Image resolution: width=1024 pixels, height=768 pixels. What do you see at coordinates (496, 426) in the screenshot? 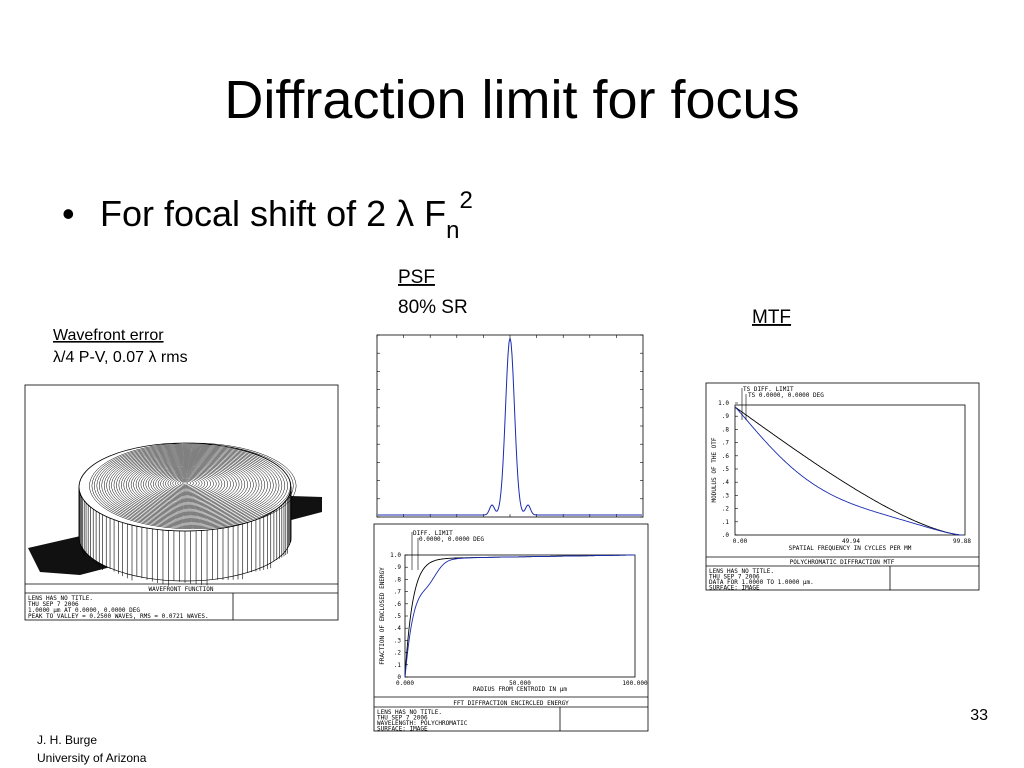
I see `psf-ticks` at bounding box center [496, 426].